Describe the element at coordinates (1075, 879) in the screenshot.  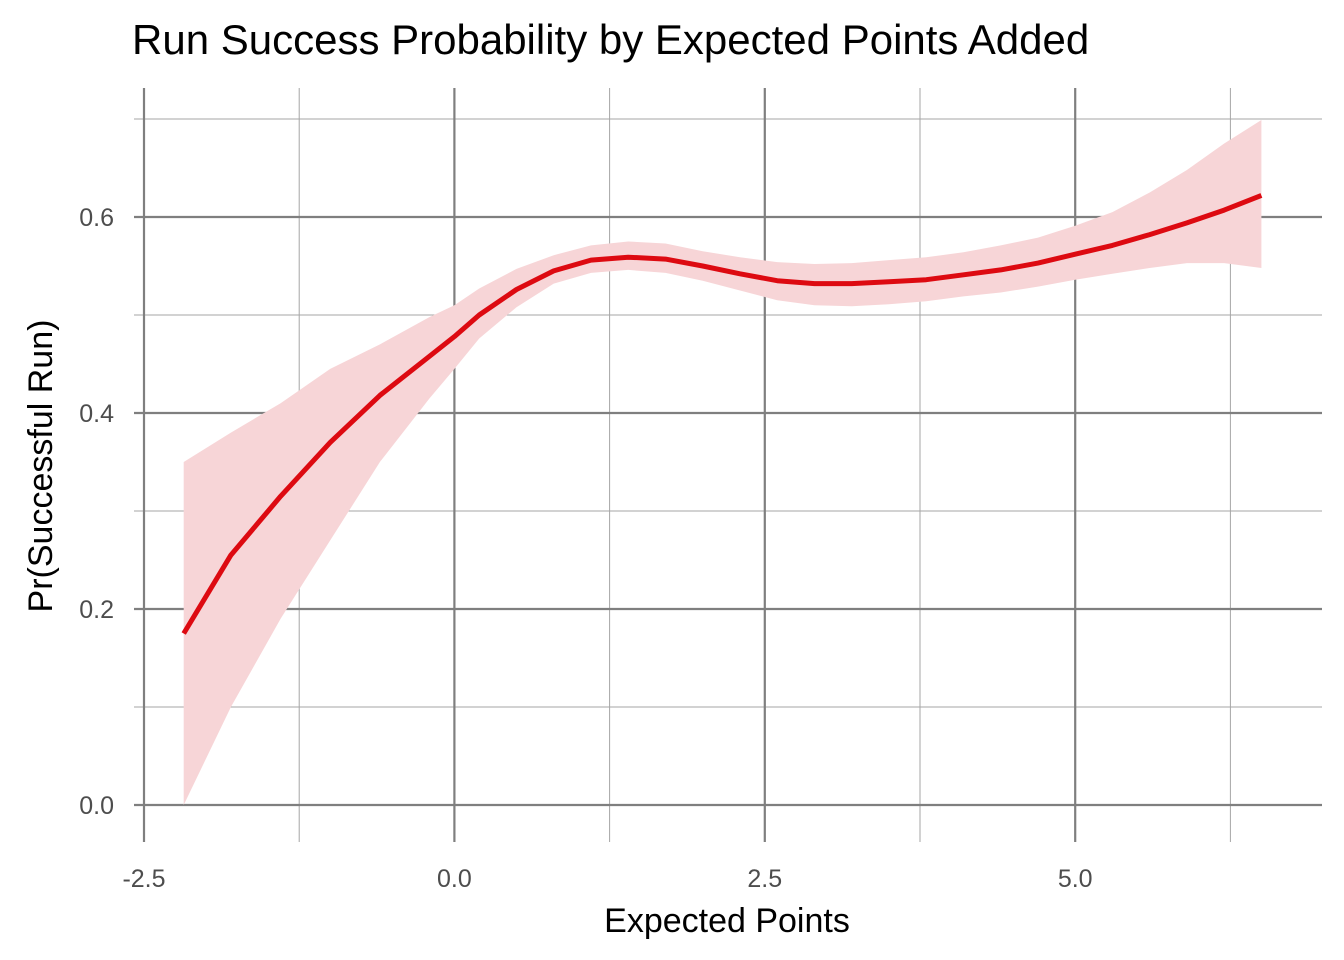
I see `x-tick-label-3: 5.0` at that location.